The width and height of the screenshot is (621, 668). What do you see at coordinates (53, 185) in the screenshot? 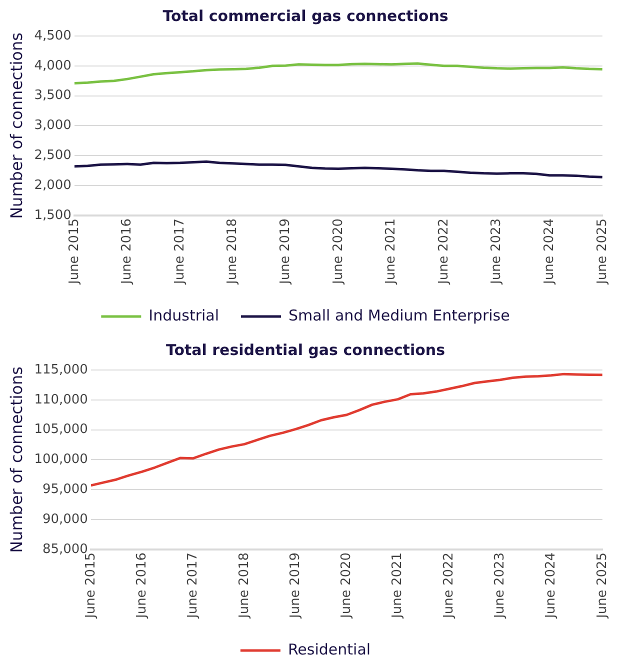
I see `y-tick-label: 2,000` at bounding box center [53, 185].